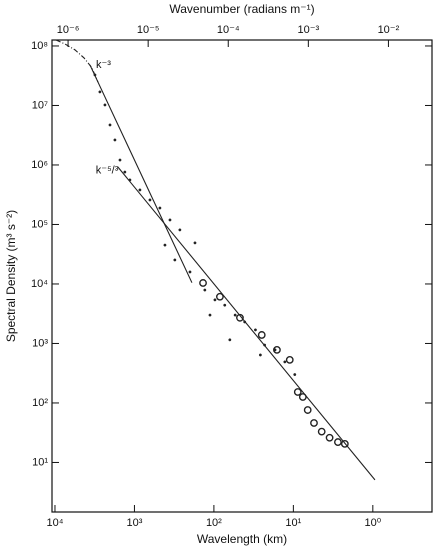 This screenshot has width=440, height=550. What do you see at coordinates (372, 523) in the screenshot?
I see `x-tick-label: 10⁰` at bounding box center [372, 523].